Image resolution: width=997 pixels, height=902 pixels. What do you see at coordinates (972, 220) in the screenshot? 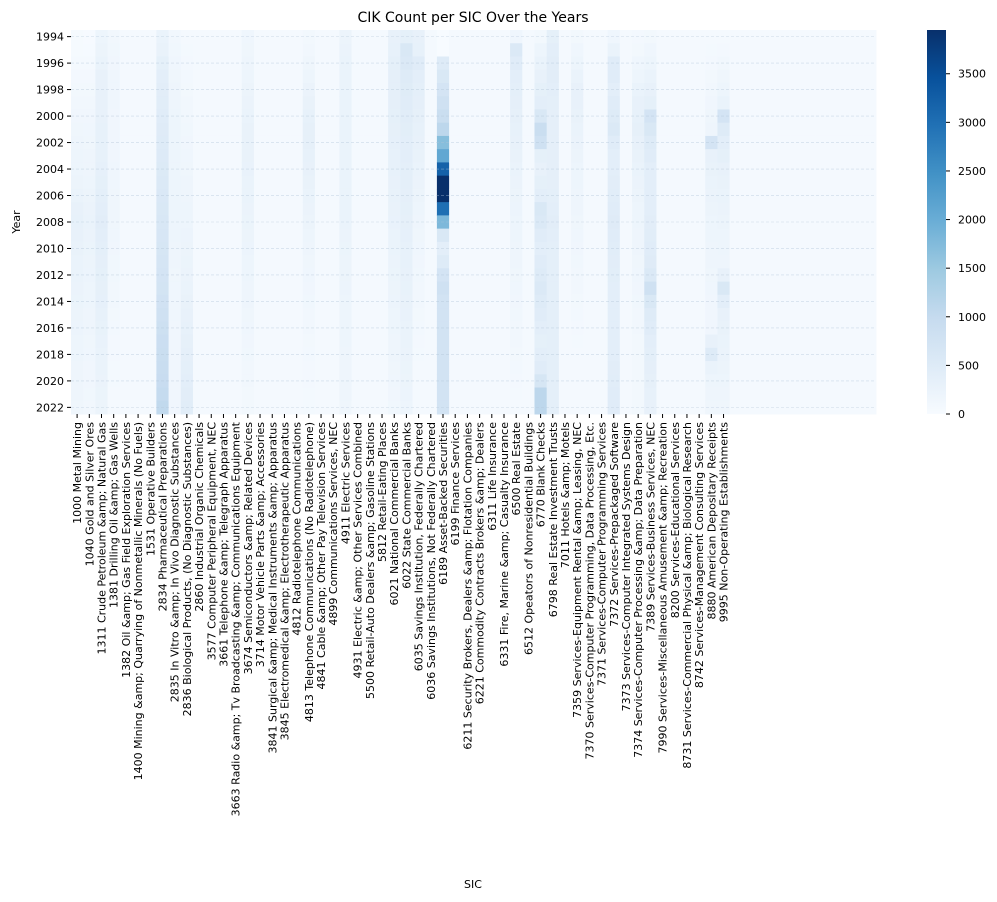
I see `colorbar-tick-label: 2000` at bounding box center [972, 220].